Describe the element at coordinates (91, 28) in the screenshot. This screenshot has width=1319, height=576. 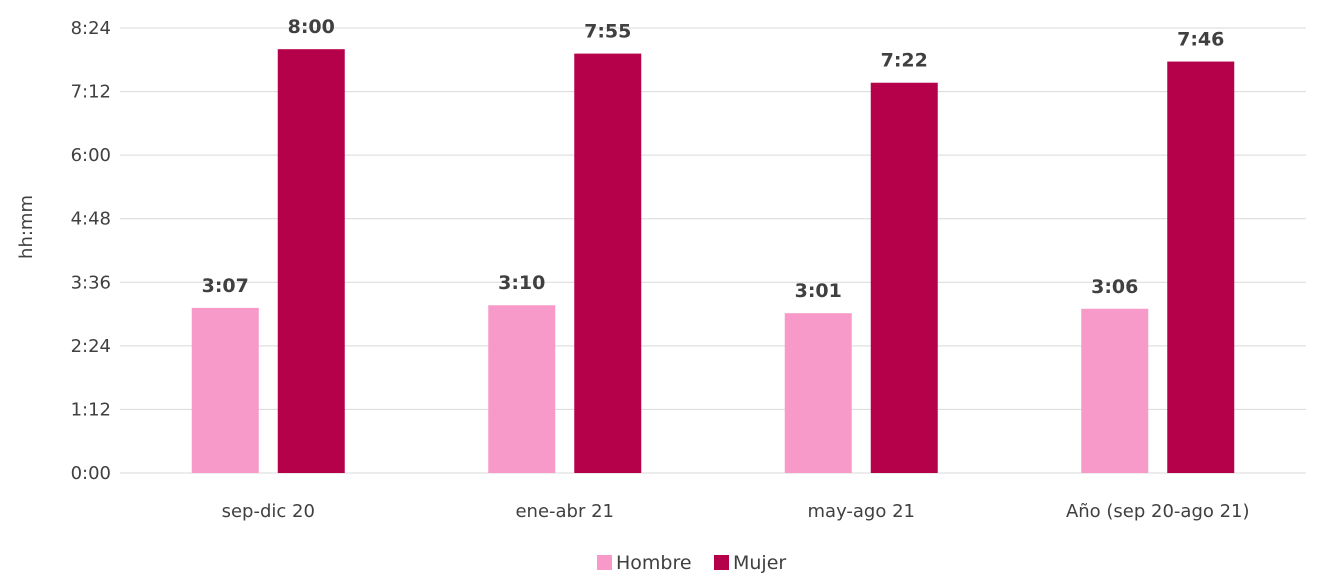
I see `y-tick-label: 8:24` at that location.